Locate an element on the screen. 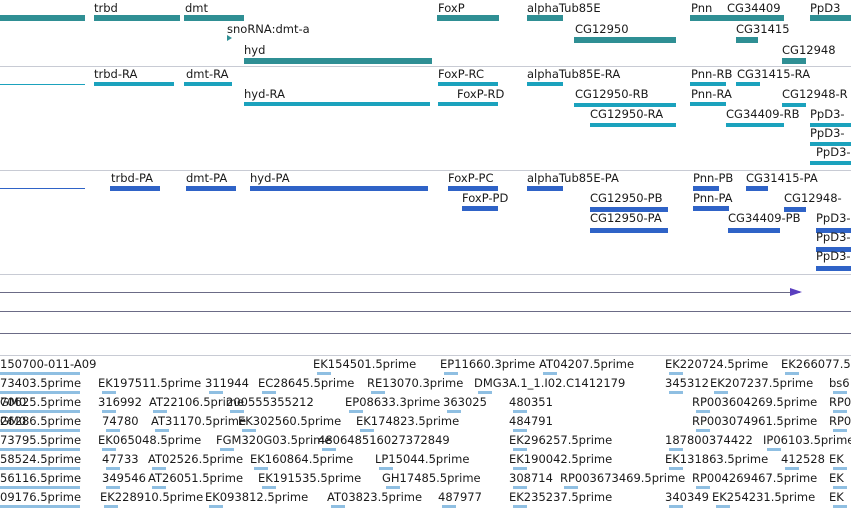 This screenshot has height=522, width=851. transcript-bar-alphatub85e-ra is located at coordinates (545, 84).